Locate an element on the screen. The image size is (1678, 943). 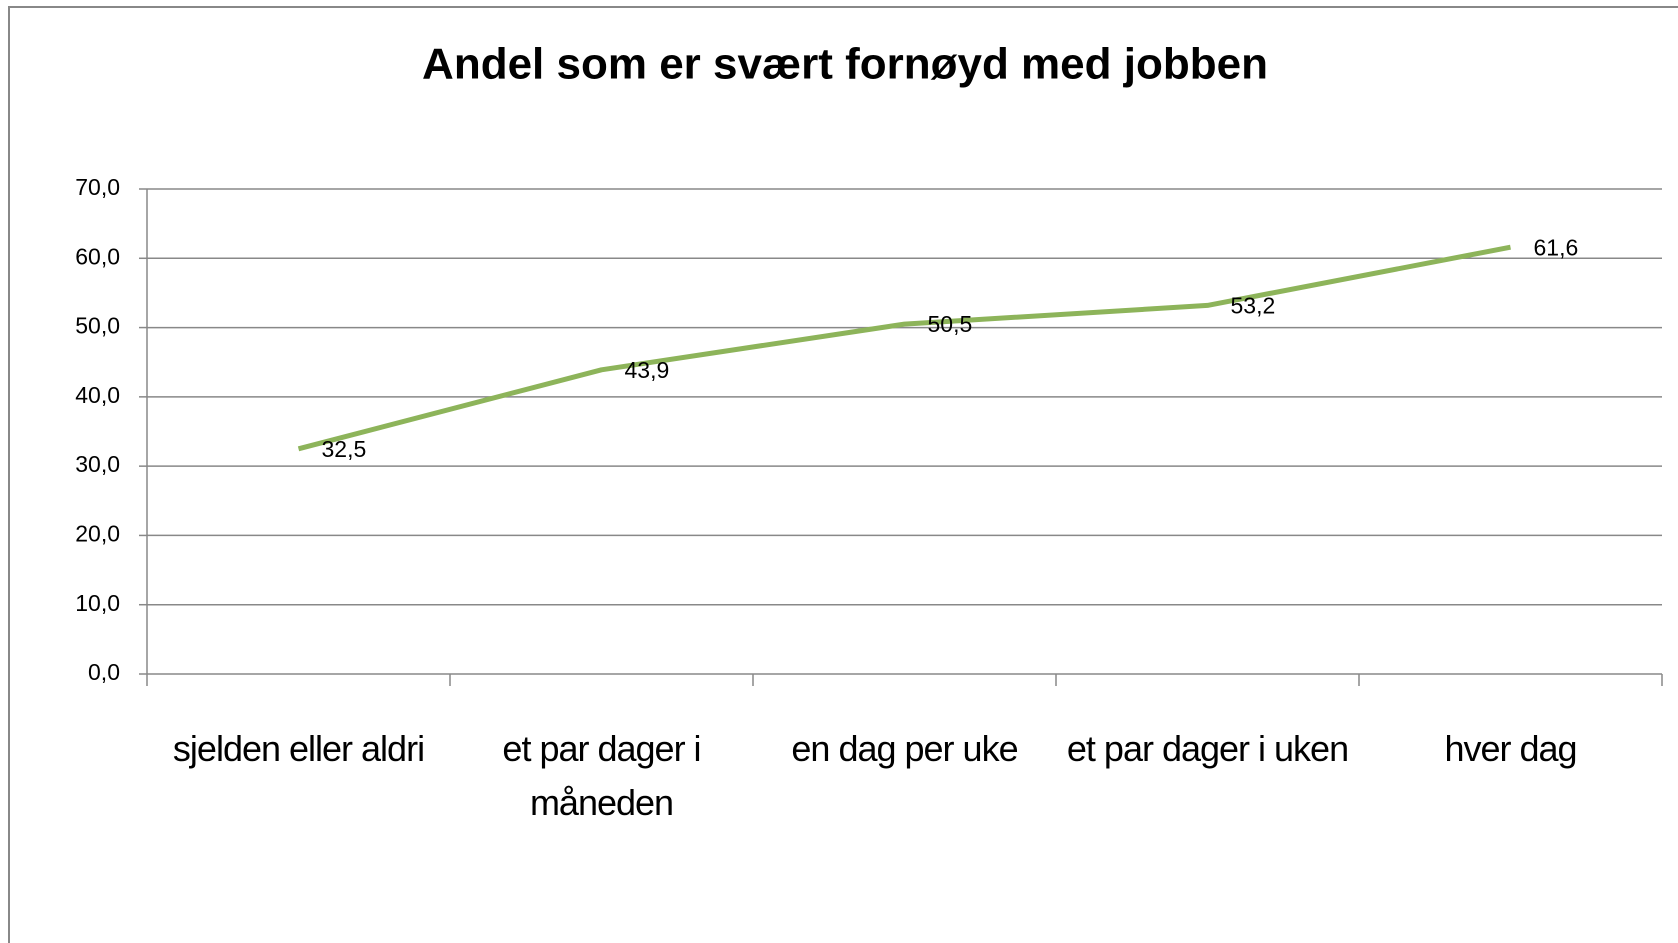
chart-title: Andel som er svært fornøyd med jobben is located at coordinates (845, 64).